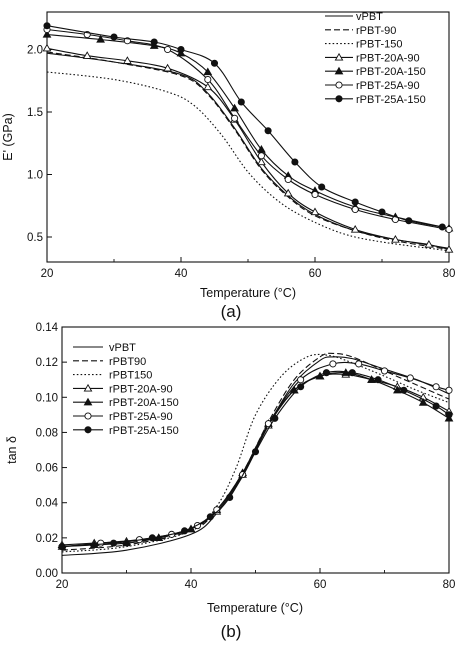 The height and width of the screenshot is (645, 456). Describe the element at coordinates (8, 137) in the screenshot. I see `y-axis-label: E' (GPa)` at that location.